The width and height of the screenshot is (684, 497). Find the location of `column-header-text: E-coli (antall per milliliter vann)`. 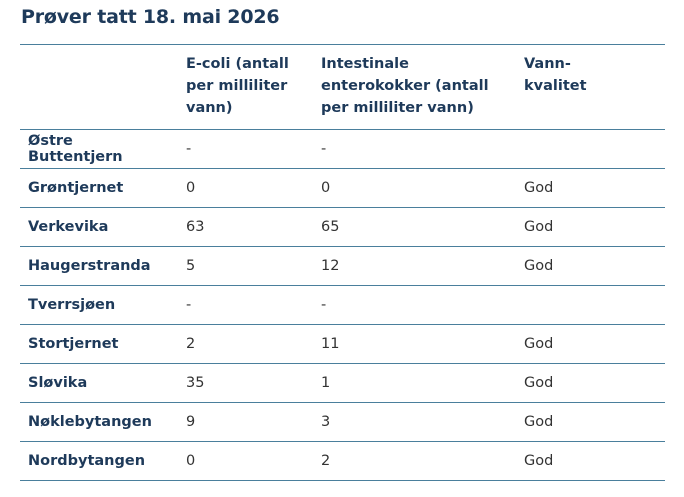

column-header-text: E-coli (antall per milliliter vann) is located at coordinates (237, 86).